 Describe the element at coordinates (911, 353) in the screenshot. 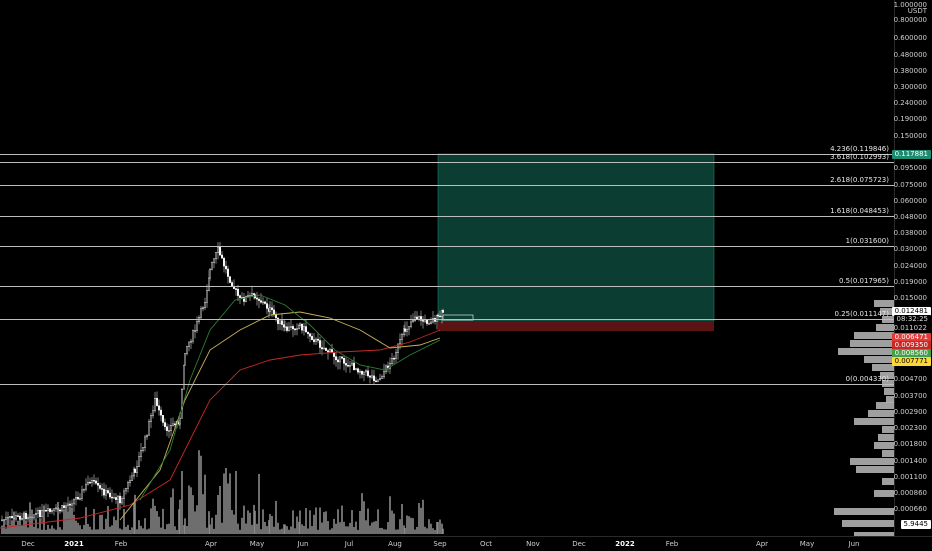

I see `green-price-tag: 0.008560` at that location.